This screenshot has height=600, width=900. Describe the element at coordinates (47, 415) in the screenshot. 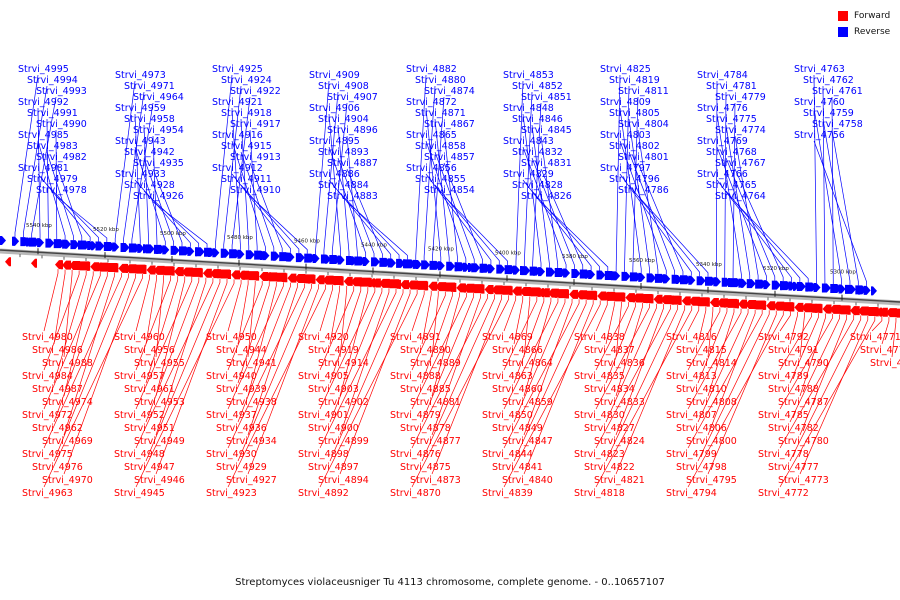

I see `forward-gene-label: Strvi_4972` at that location.